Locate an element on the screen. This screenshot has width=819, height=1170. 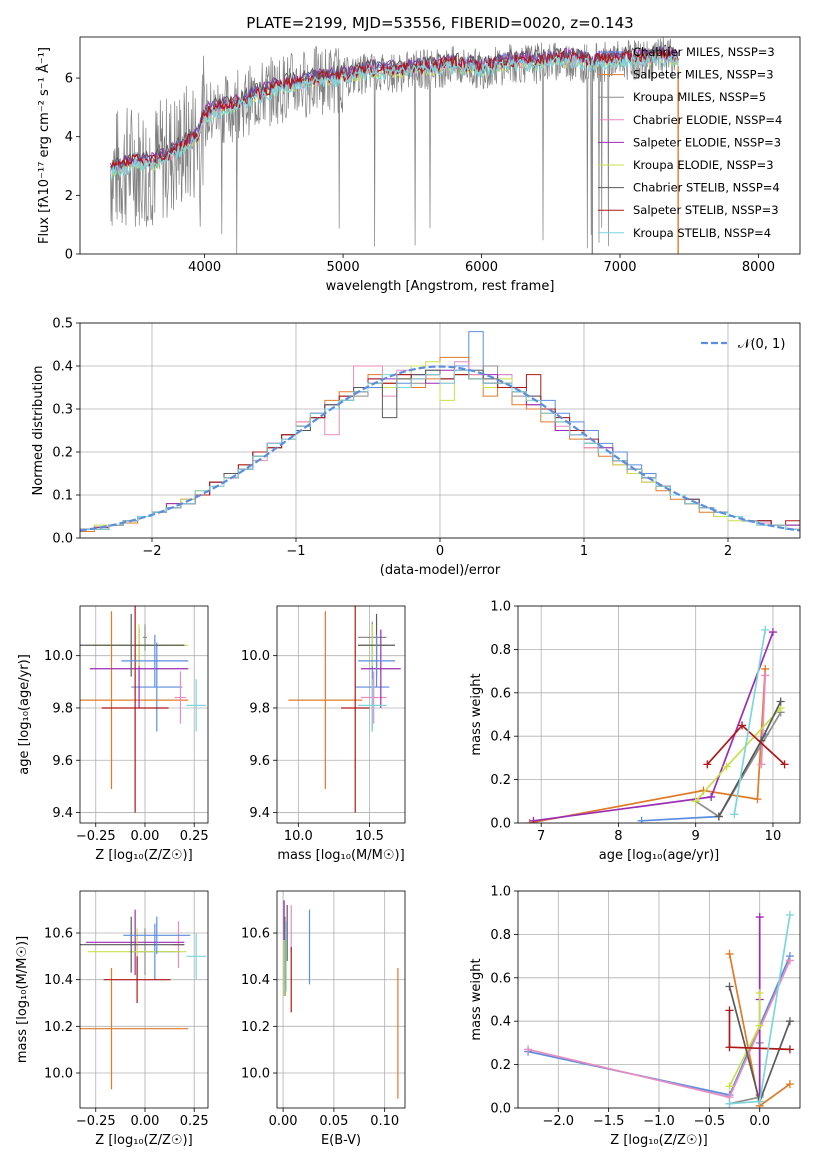
gaussian-curve is located at coordinates (440, 448).